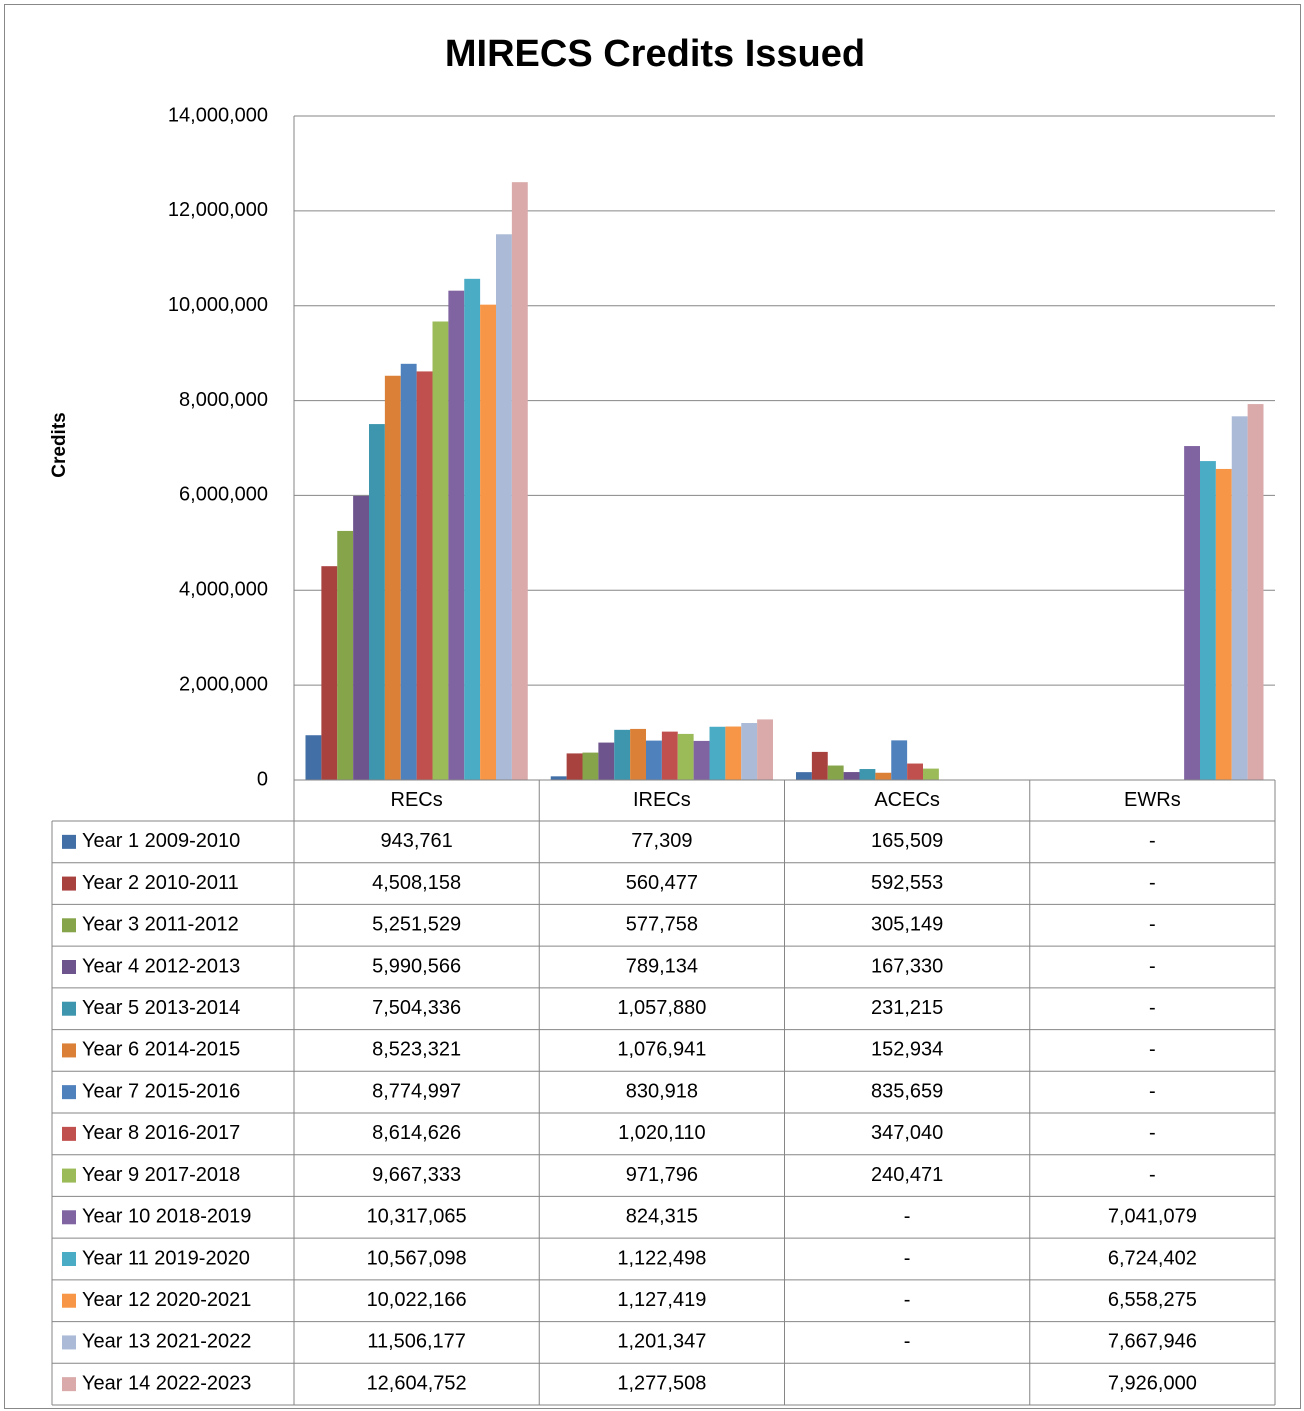  I want to click on table-cell: 9,667,333, so click(416, 1175).